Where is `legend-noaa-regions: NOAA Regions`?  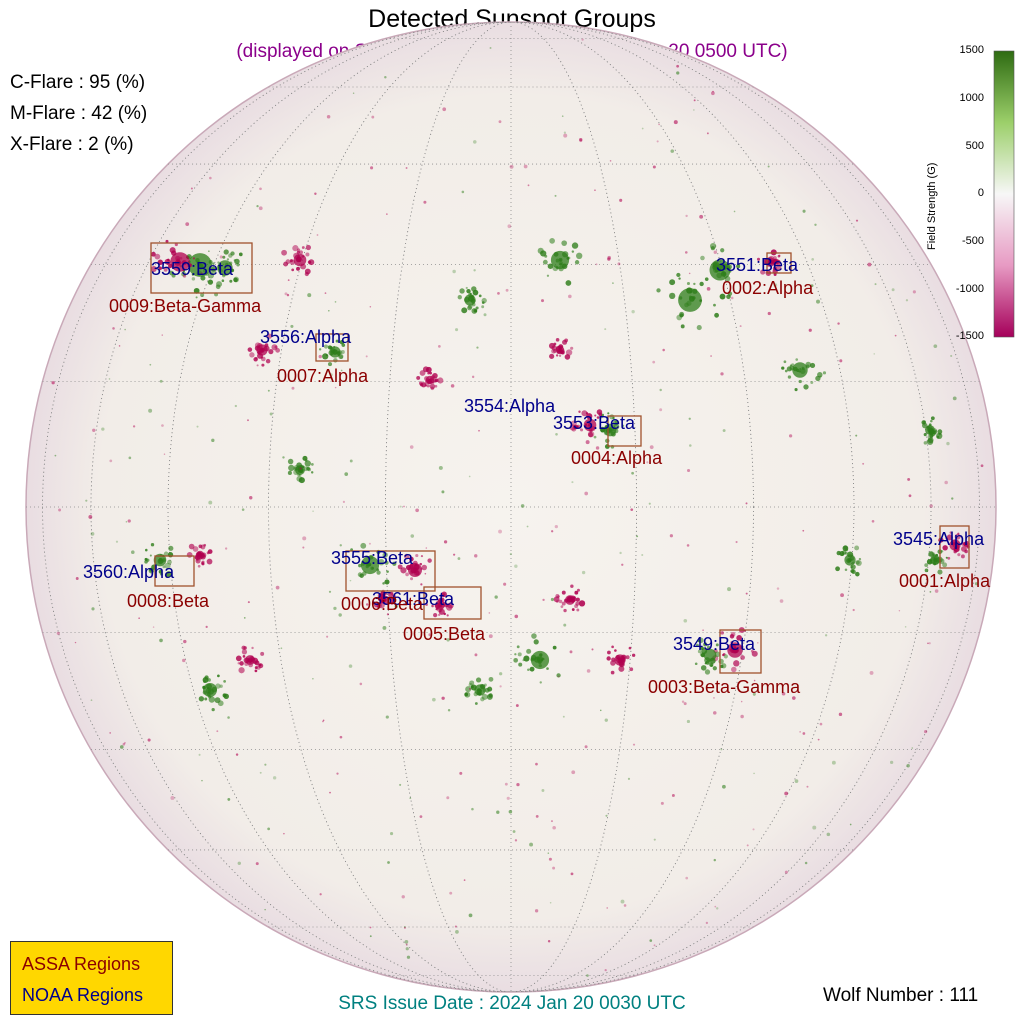
legend-noaa-regions: NOAA Regions is located at coordinates (83, 995).